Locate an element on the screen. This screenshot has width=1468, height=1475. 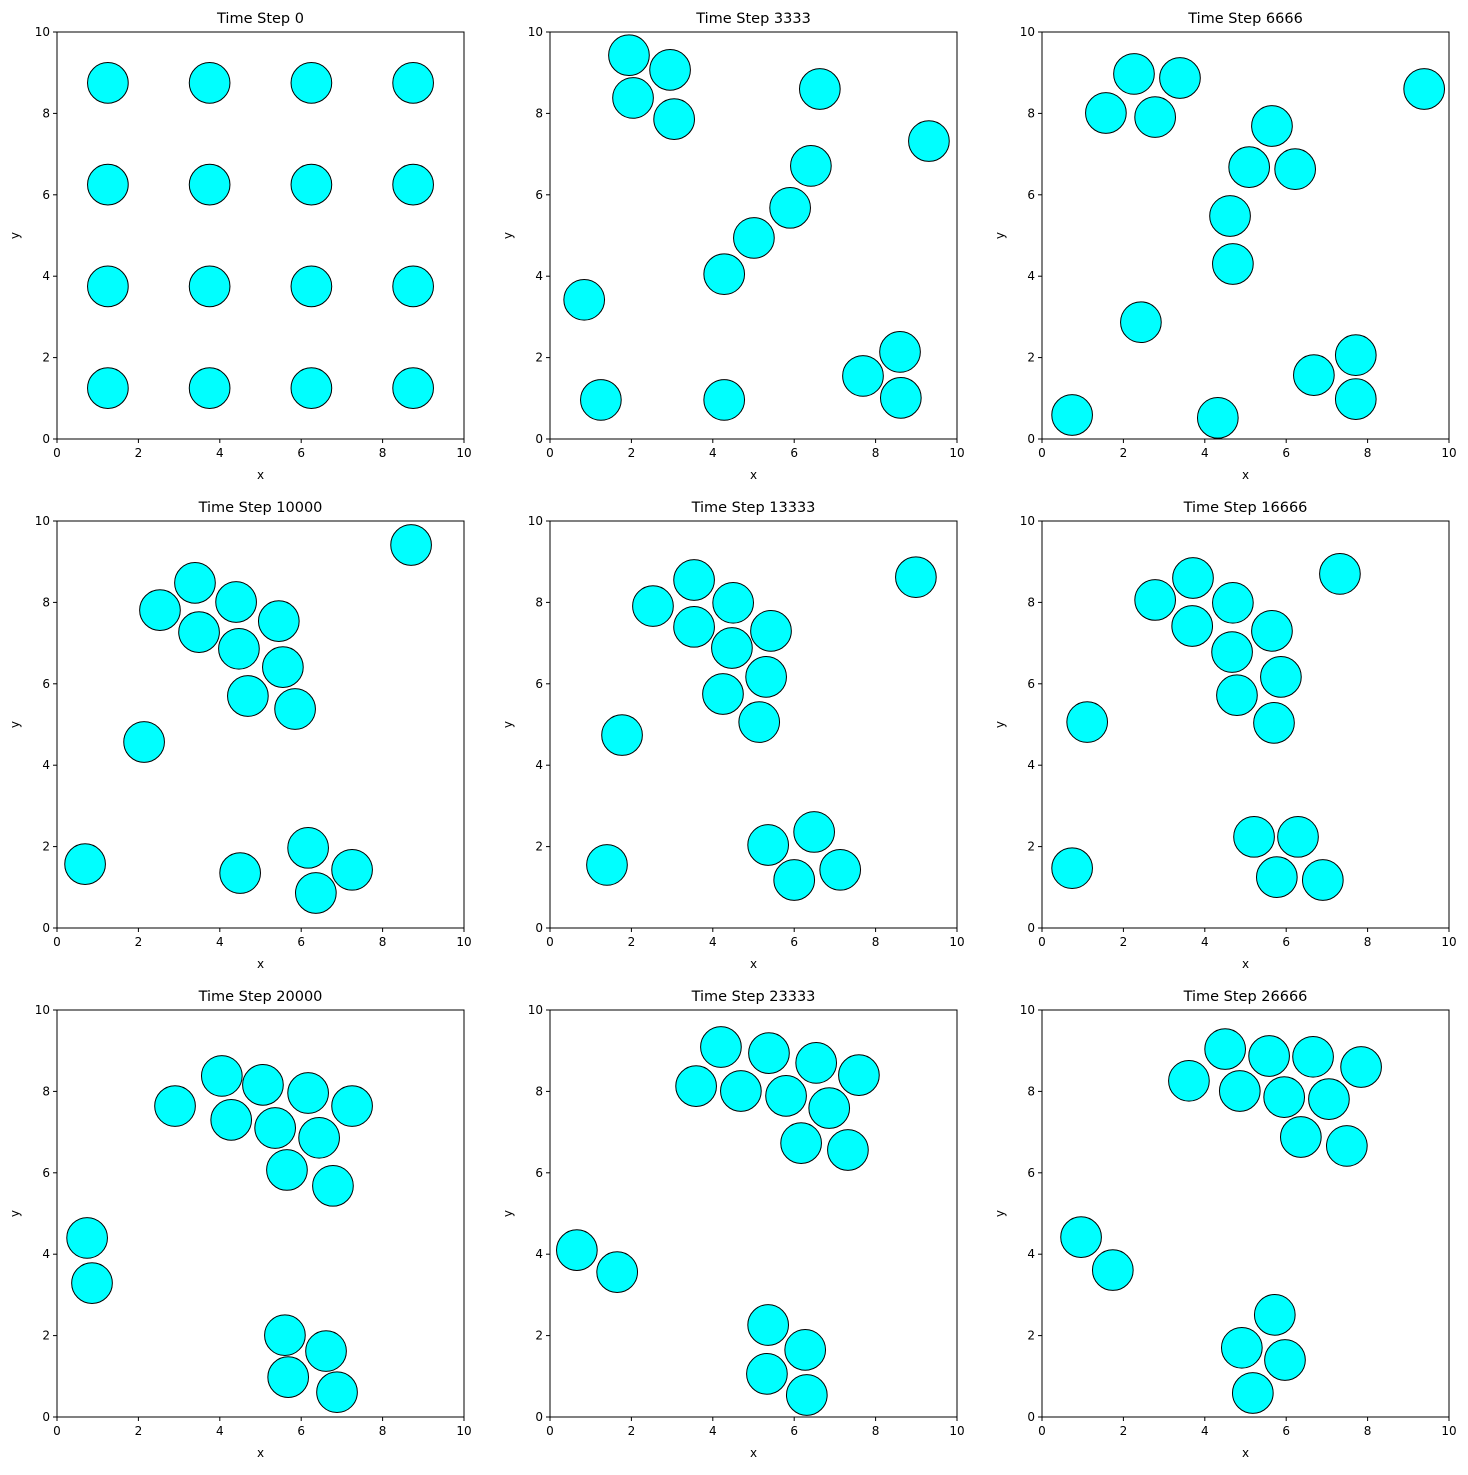
x-tick-label: 4 is located at coordinates (713, 1431).